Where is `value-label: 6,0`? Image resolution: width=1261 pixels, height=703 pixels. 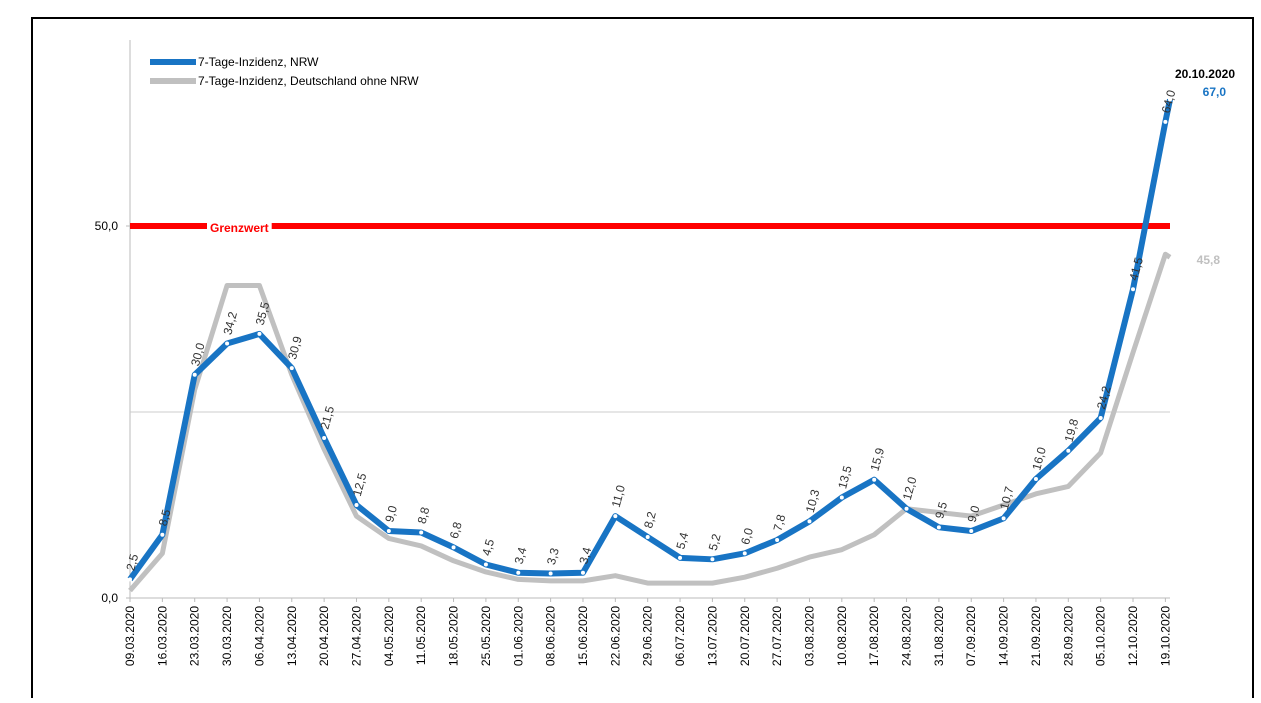 value-label: 6,0 is located at coordinates (747, 536).